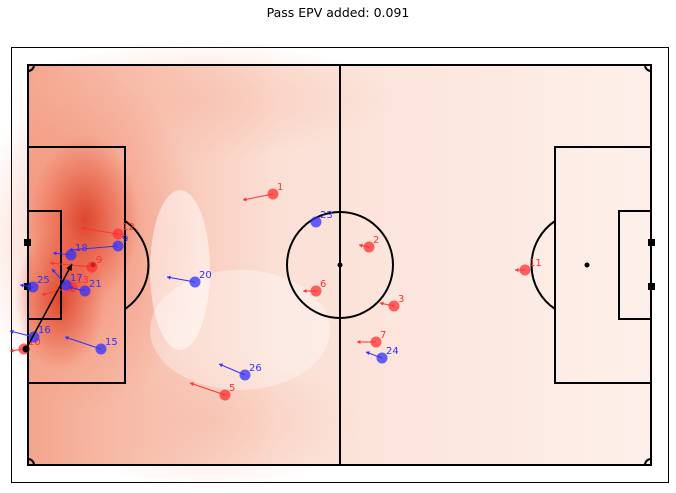 The height and width of the screenshot is (493, 676). I want to click on away-player-20: 20, so click(189, 279).